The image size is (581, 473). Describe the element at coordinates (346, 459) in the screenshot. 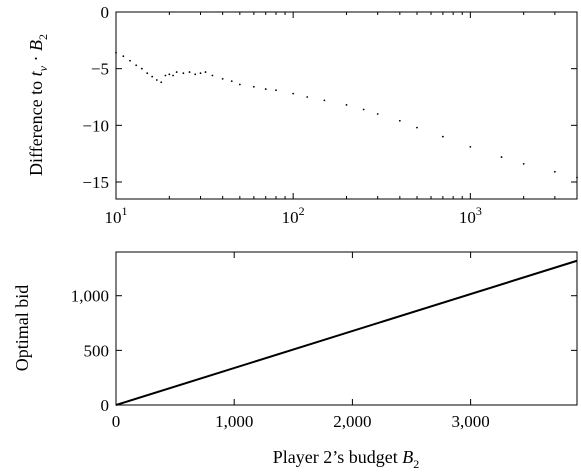

I see `bottom-x-axis-label: Player 2’s budget B2` at that location.